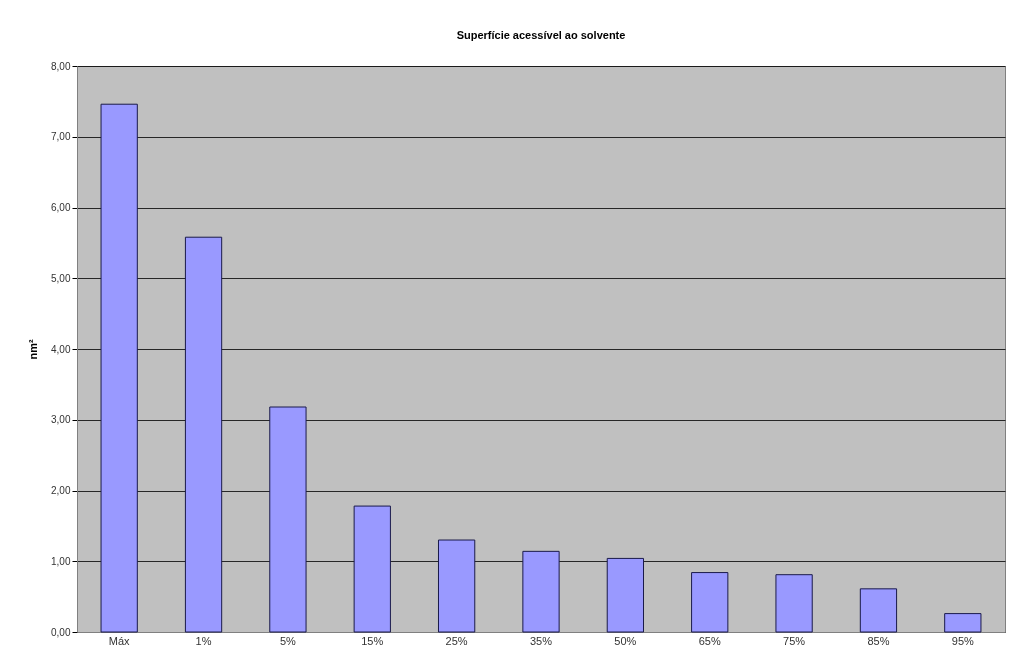 Image resolution: width=1016 pixels, height=657 pixels. I want to click on x-tick-label: 5%, so click(288, 640).